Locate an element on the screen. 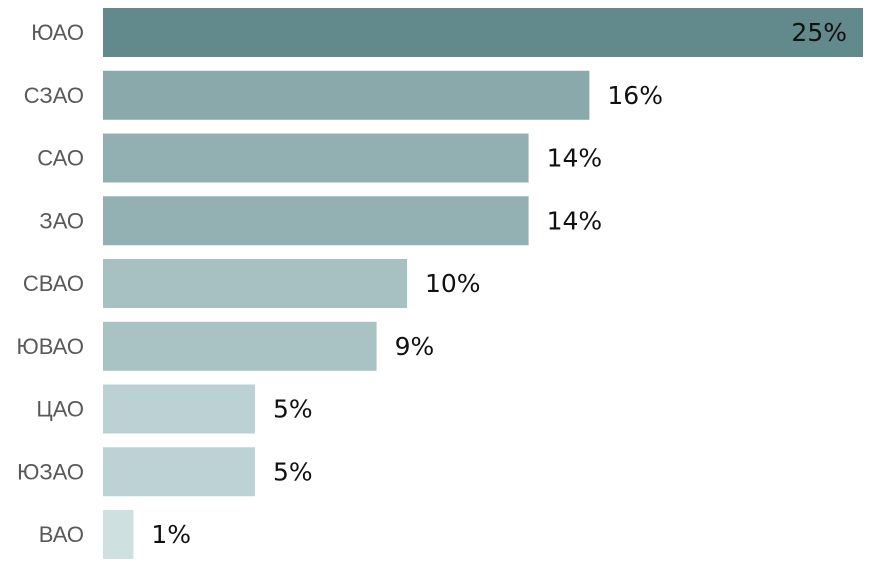 The height and width of the screenshot is (565, 869). category-label: ВАО is located at coordinates (61, 534).